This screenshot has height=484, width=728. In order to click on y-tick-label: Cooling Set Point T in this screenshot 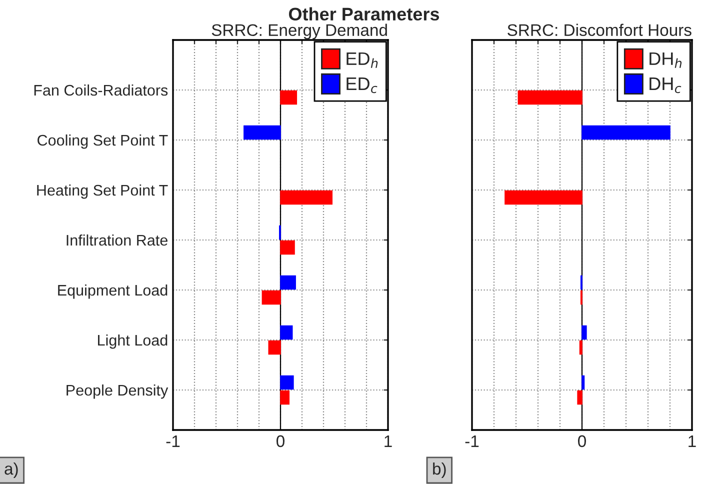, I will do `click(103, 141)`.